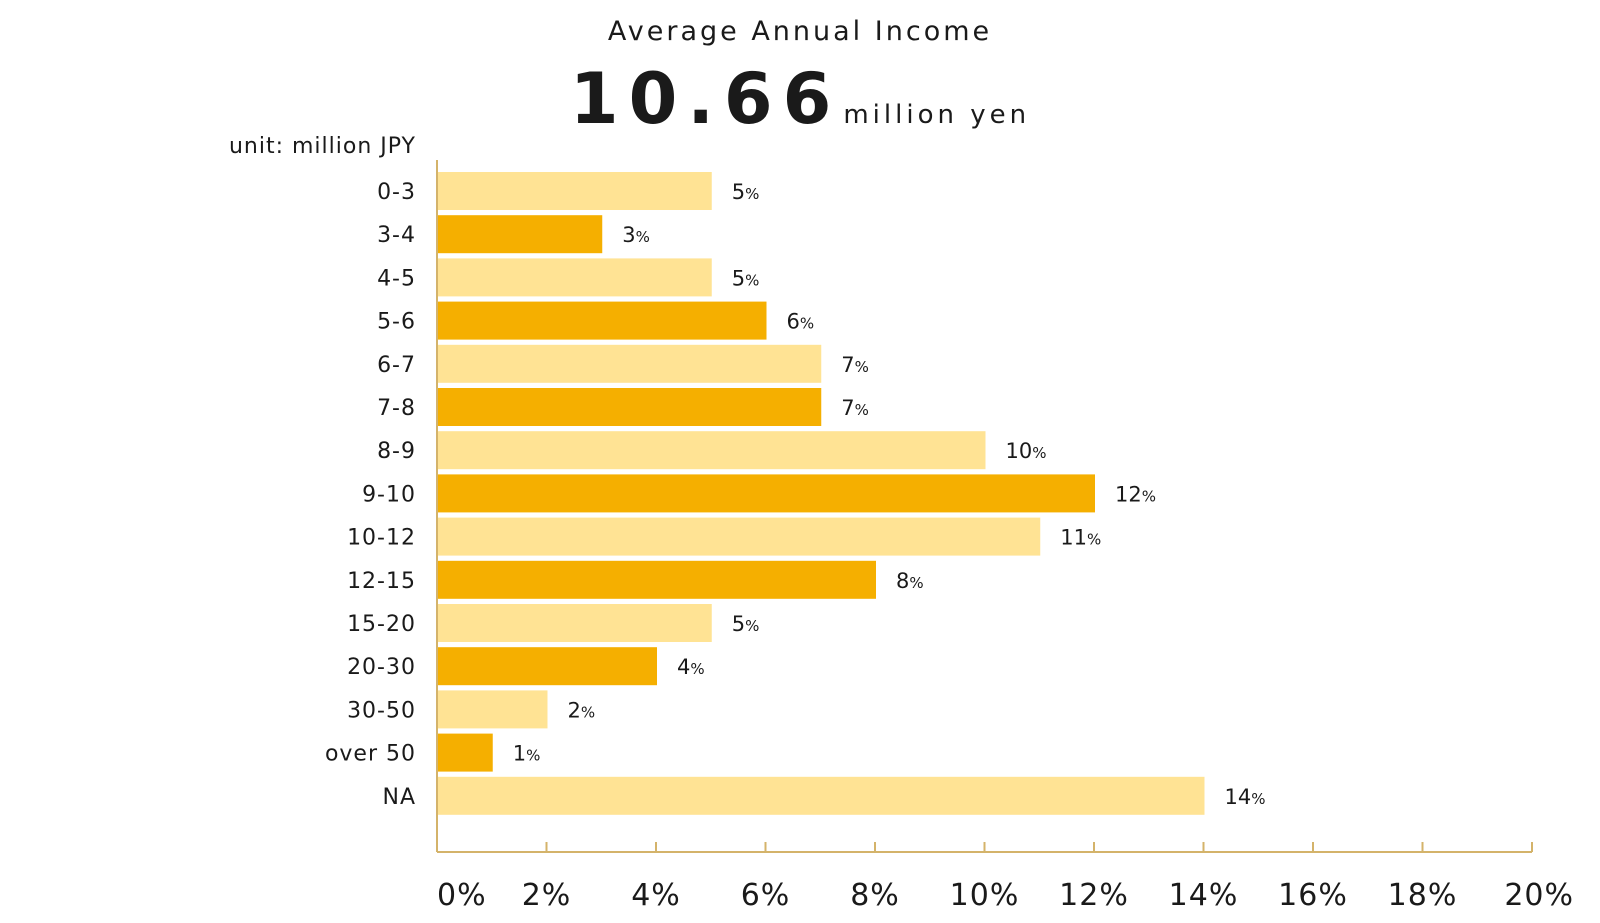 The width and height of the screenshot is (1600, 923). What do you see at coordinates (547, 895) in the screenshot?
I see `x-tick-label: 2%` at bounding box center [547, 895].